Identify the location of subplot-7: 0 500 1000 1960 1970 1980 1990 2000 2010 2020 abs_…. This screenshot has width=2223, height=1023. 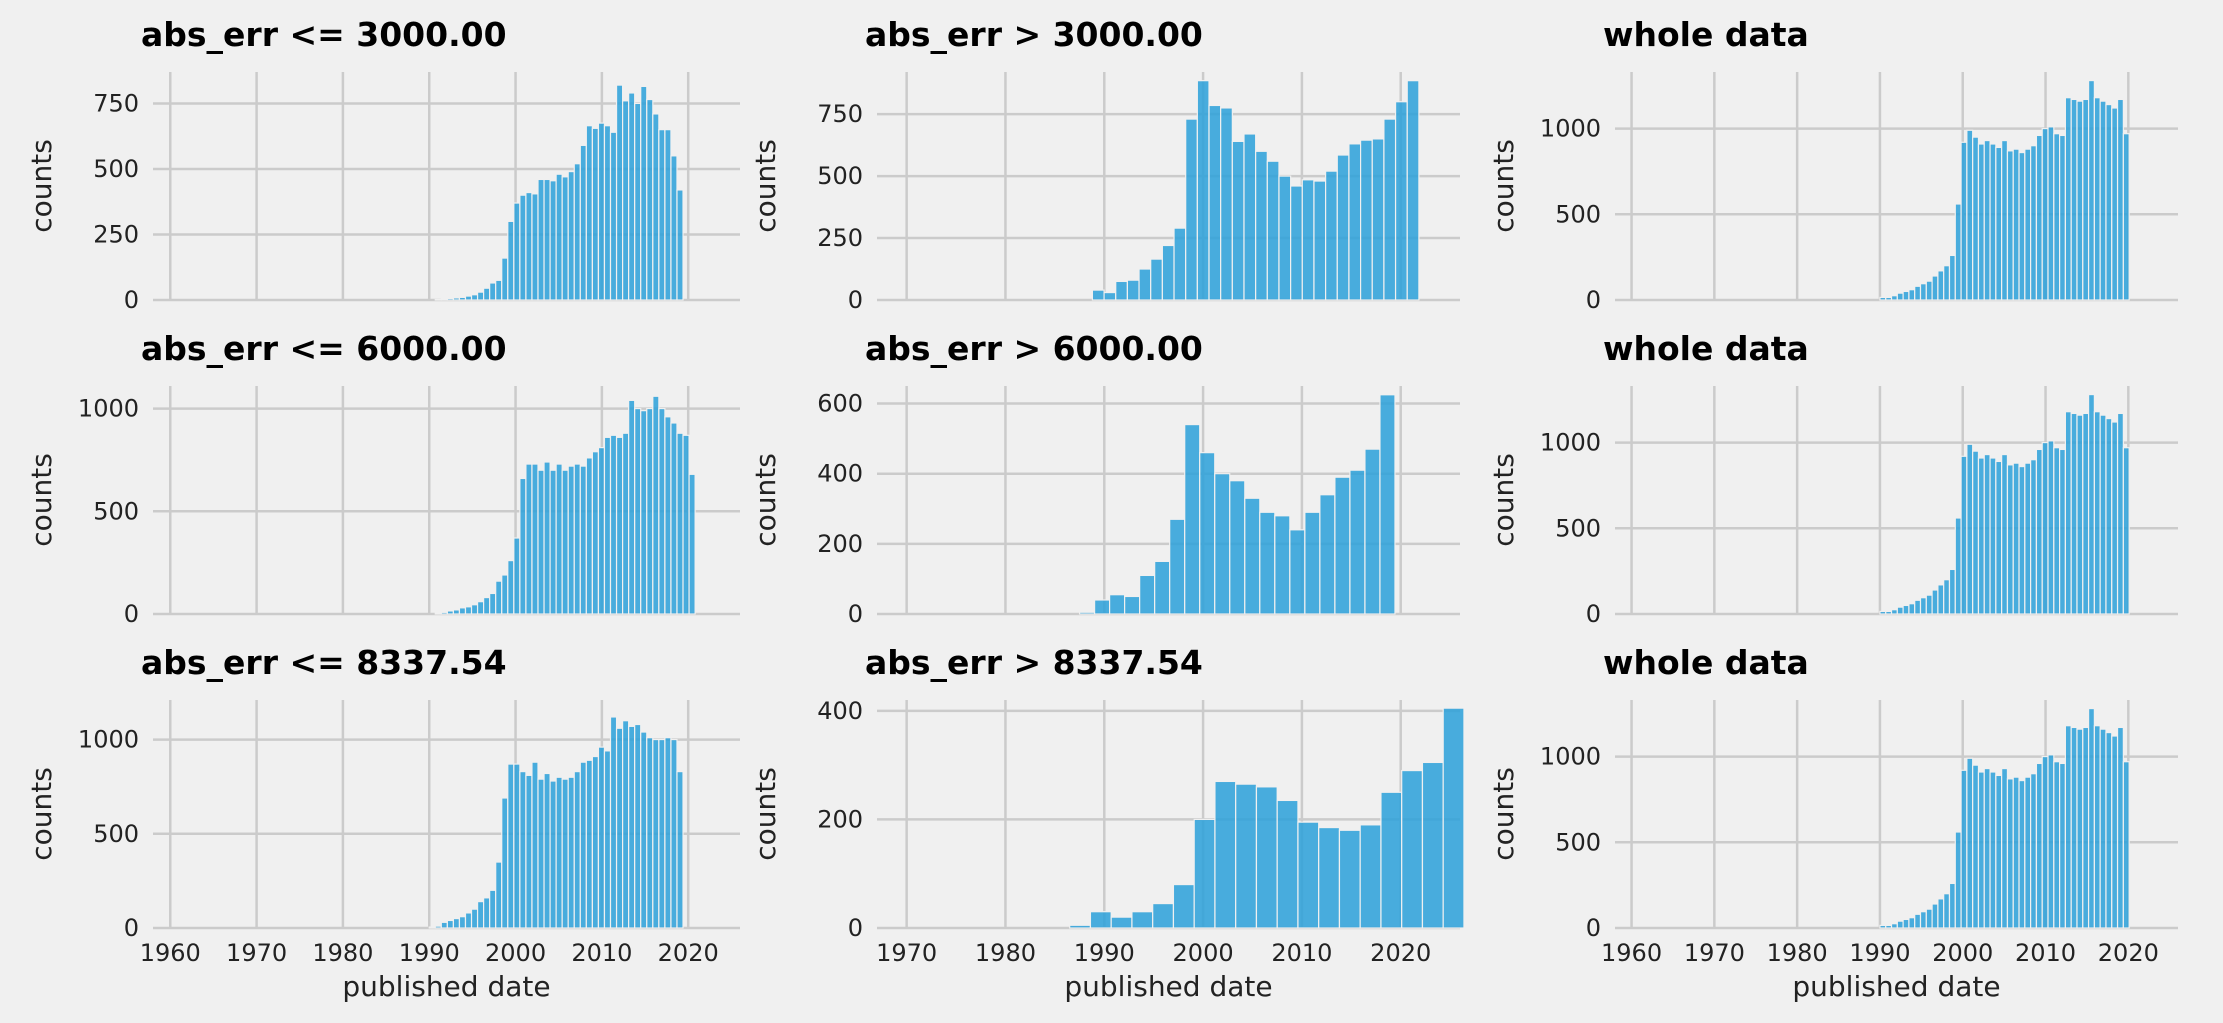
(382, 823).